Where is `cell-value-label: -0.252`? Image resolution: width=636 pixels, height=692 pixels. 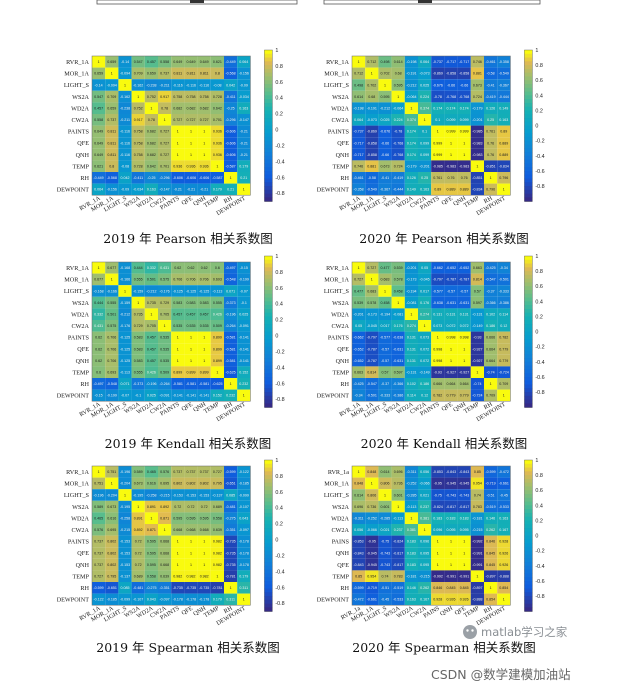
cell-value-label: -0.252 is located at coordinates (411, 484).